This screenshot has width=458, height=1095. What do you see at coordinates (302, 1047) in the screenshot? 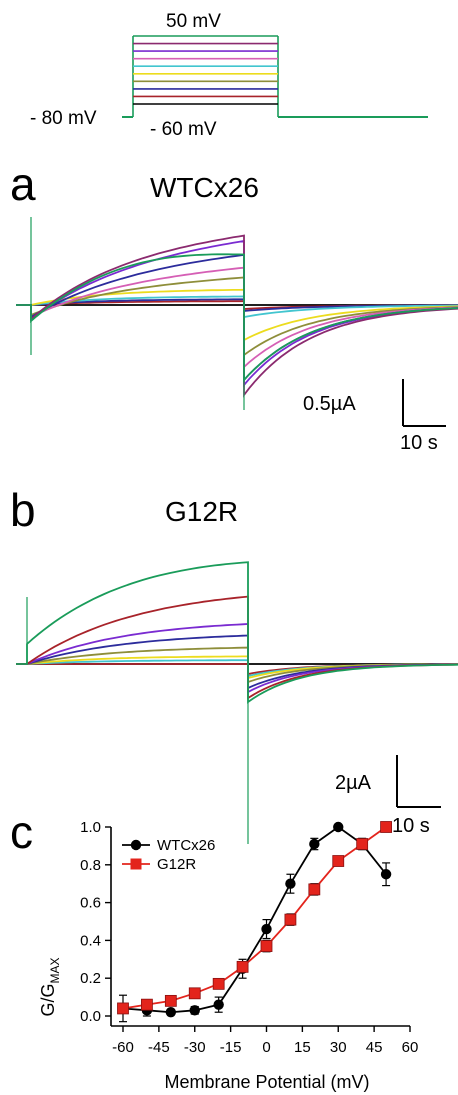
I see `x-tick-label: 15` at bounding box center [302, 1047].